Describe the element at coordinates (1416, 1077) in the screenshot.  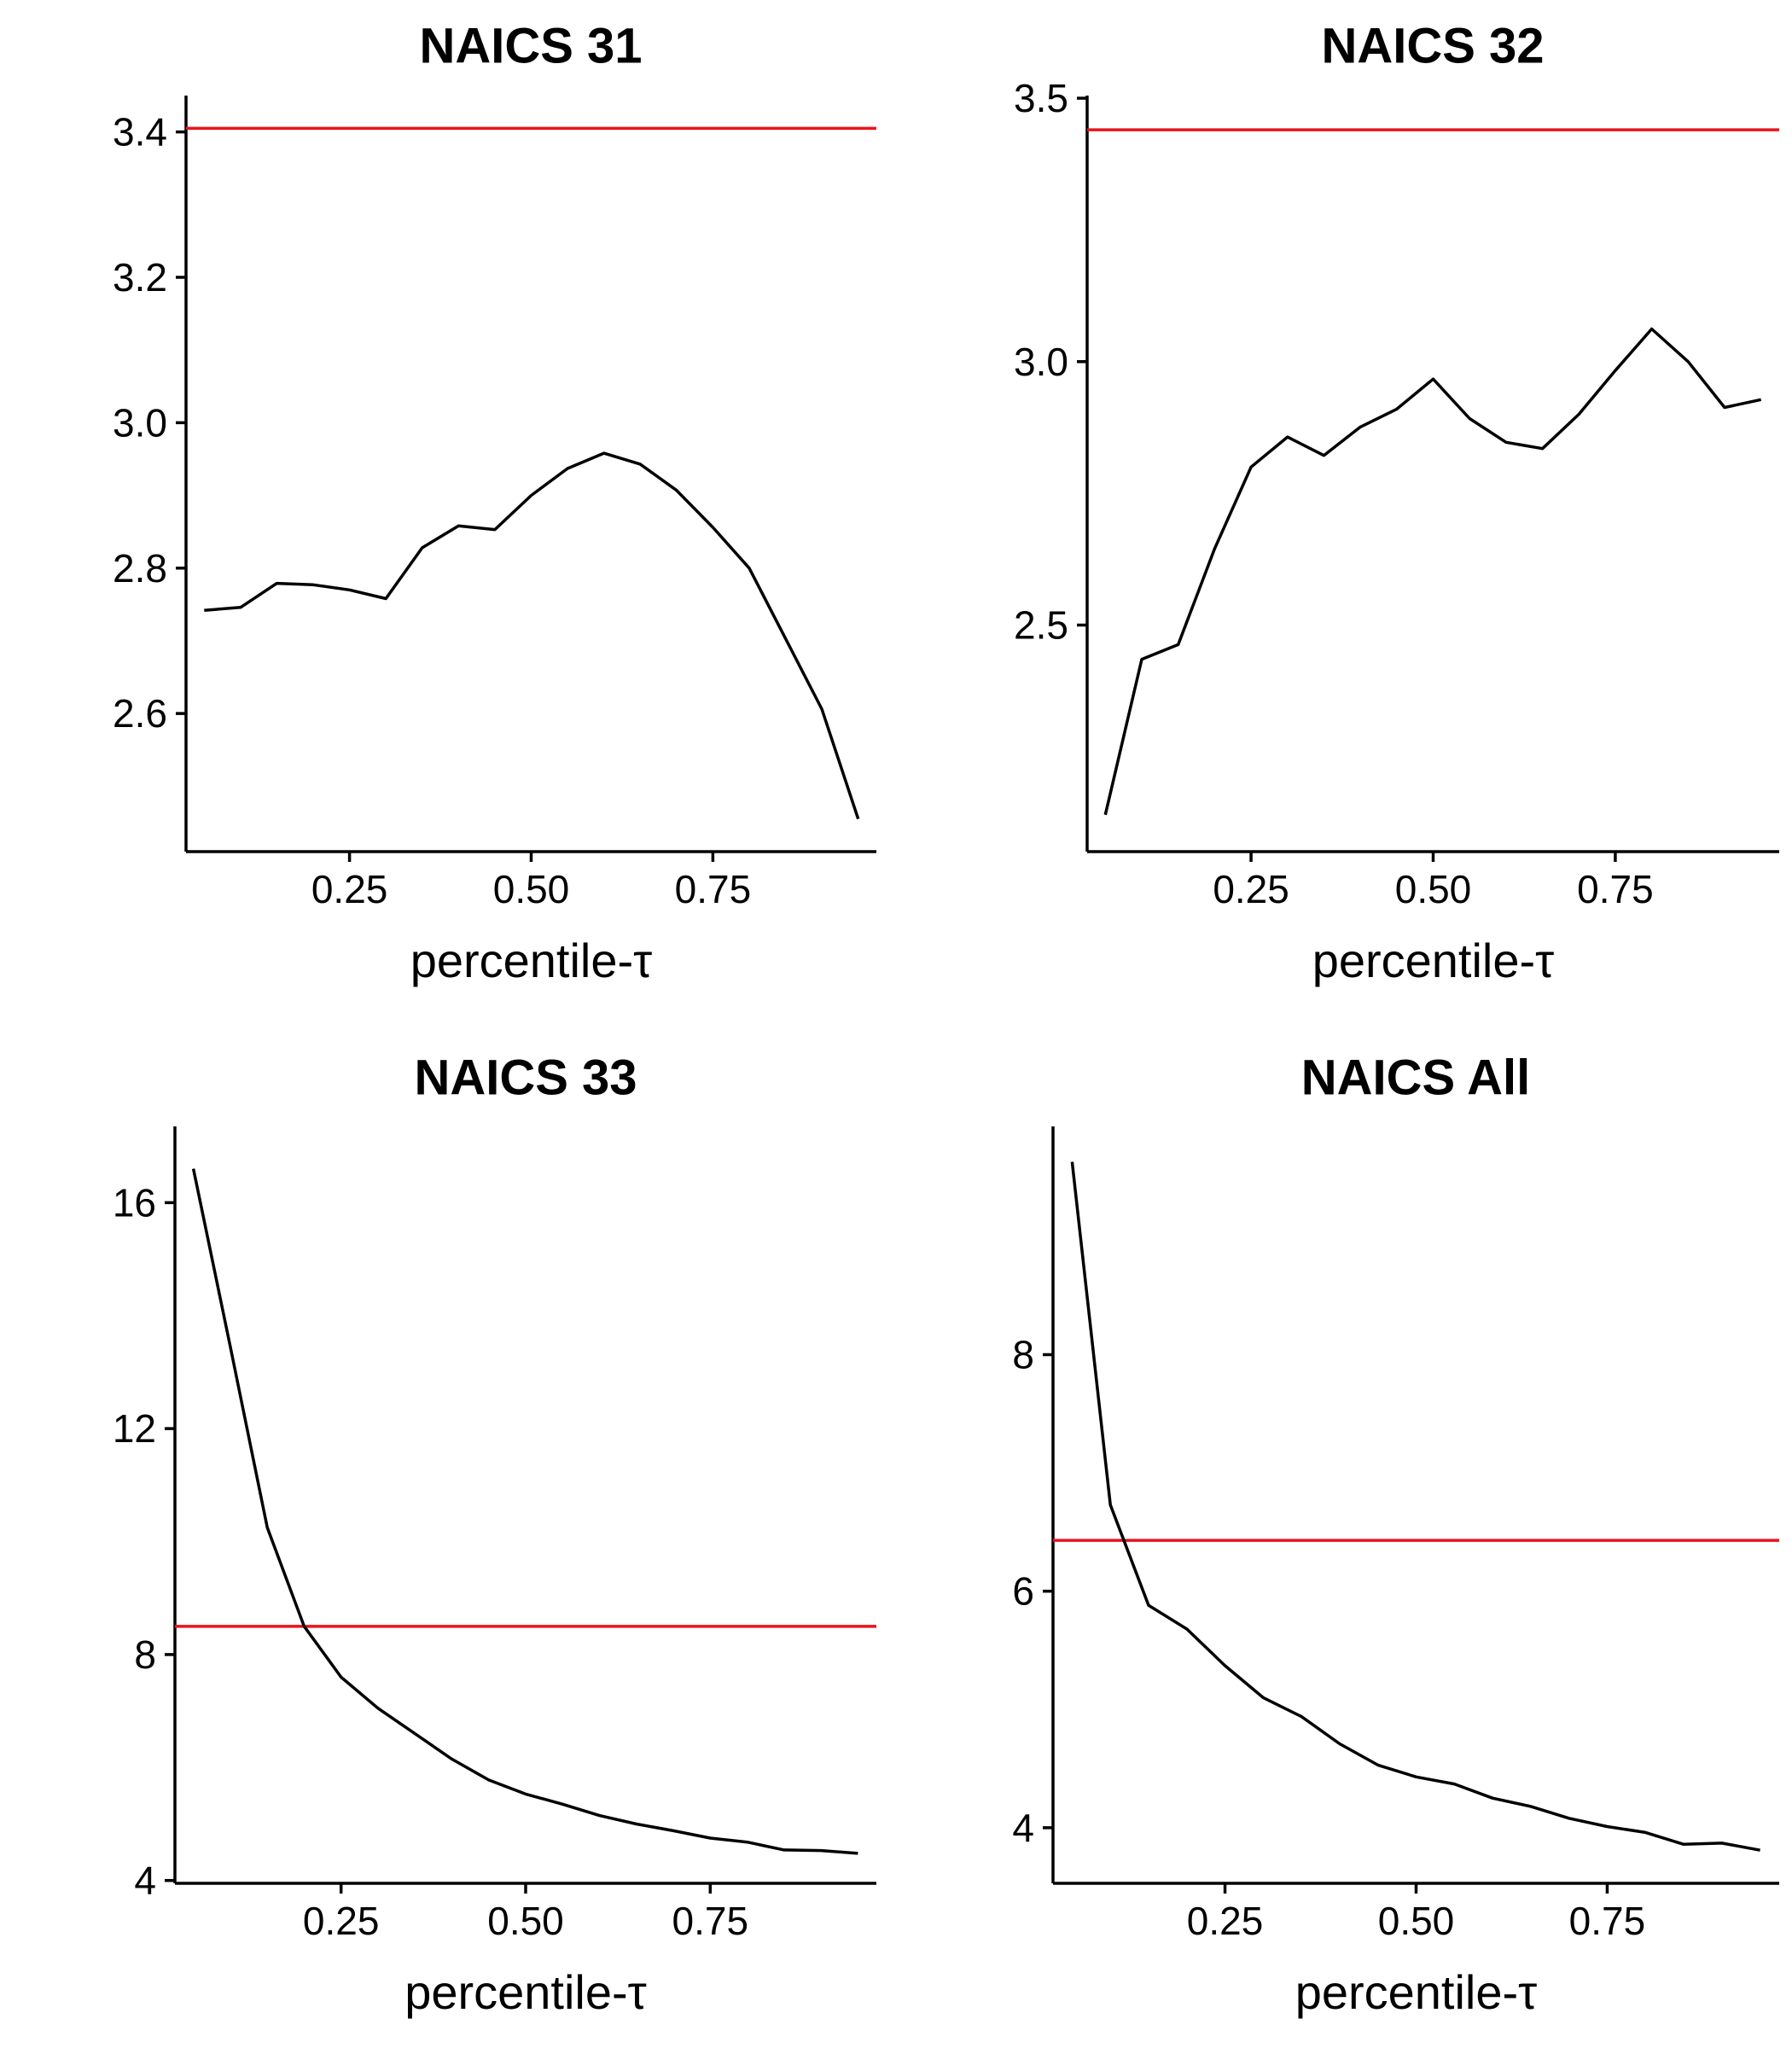
I see `chart-title: NAICS All` at that location.